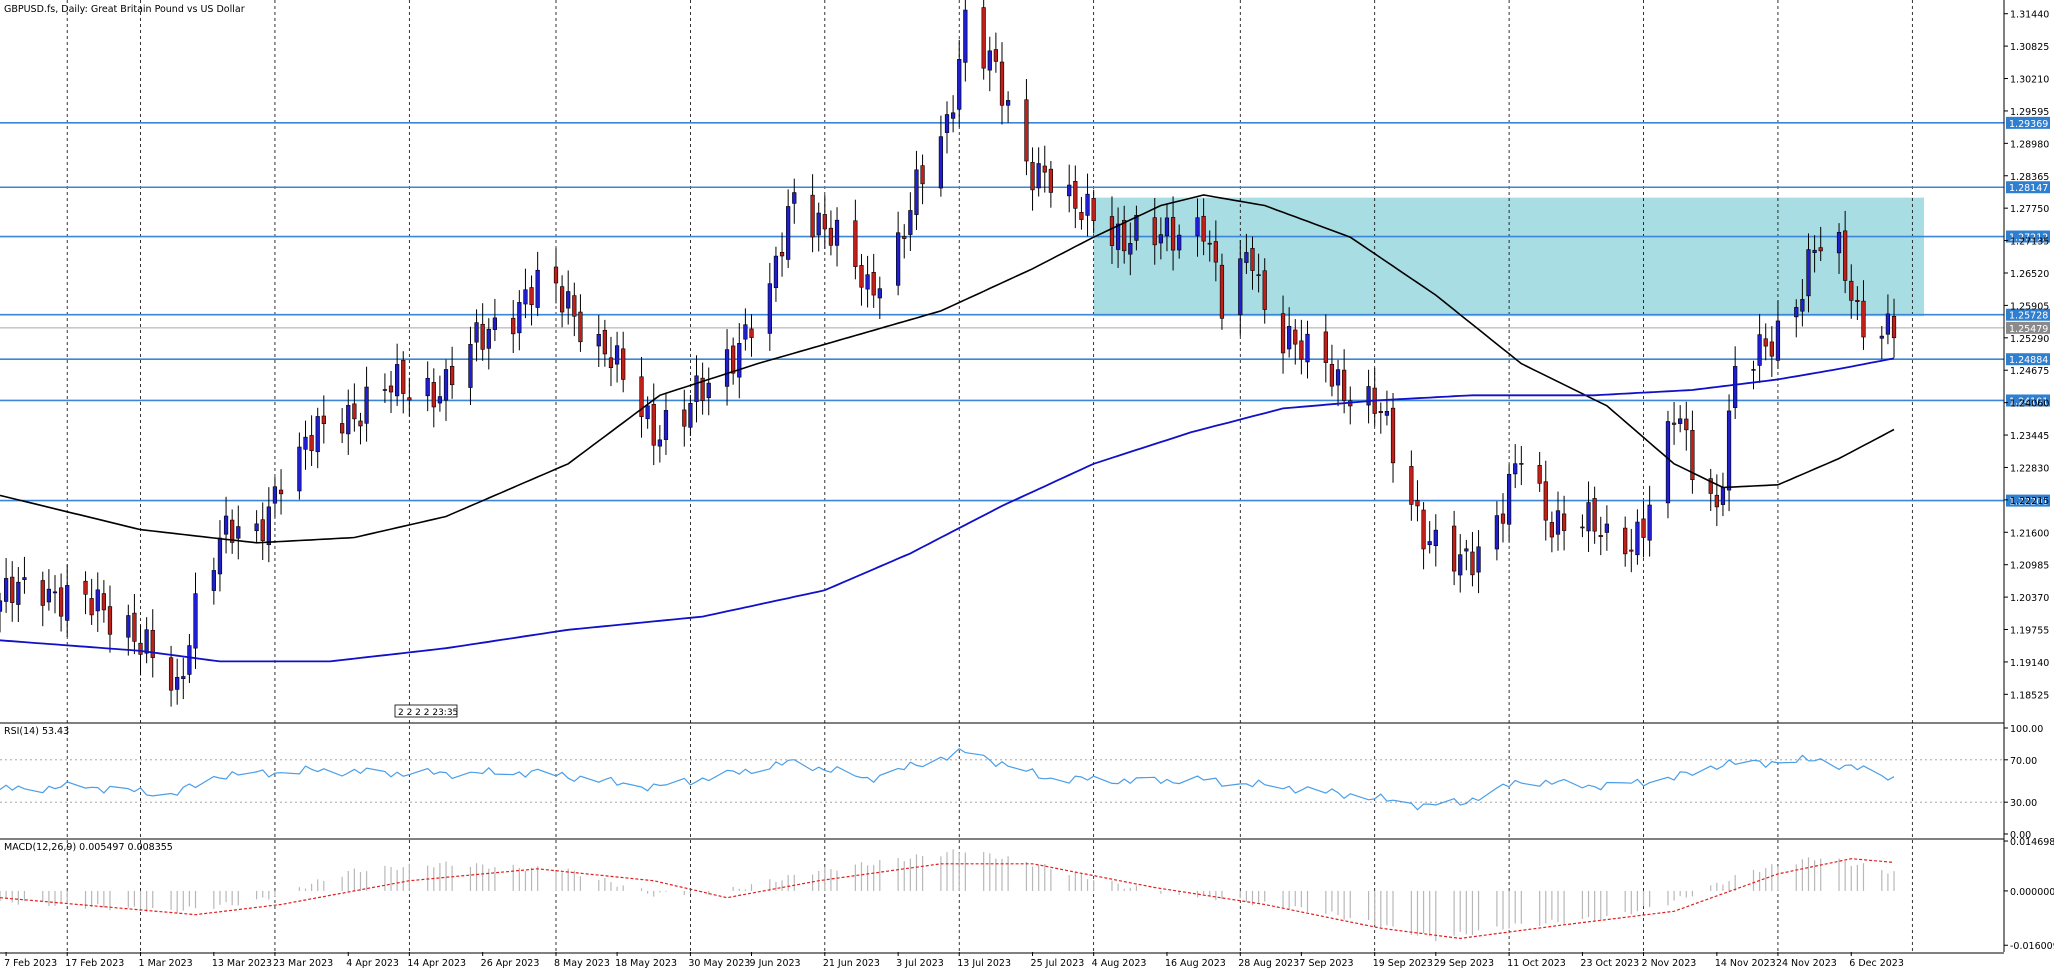 This screenshot has width=2054, height=972. I want to click on current-price-label: 1.25479, so click(2028, 329).